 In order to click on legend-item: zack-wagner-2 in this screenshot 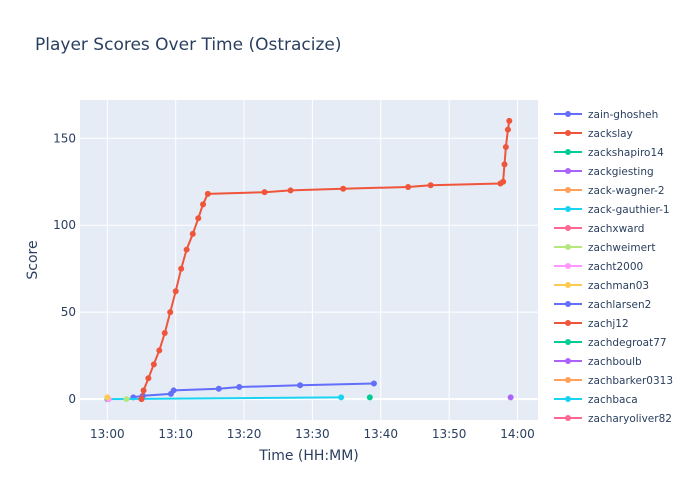, I will do `click(609, 191)`.